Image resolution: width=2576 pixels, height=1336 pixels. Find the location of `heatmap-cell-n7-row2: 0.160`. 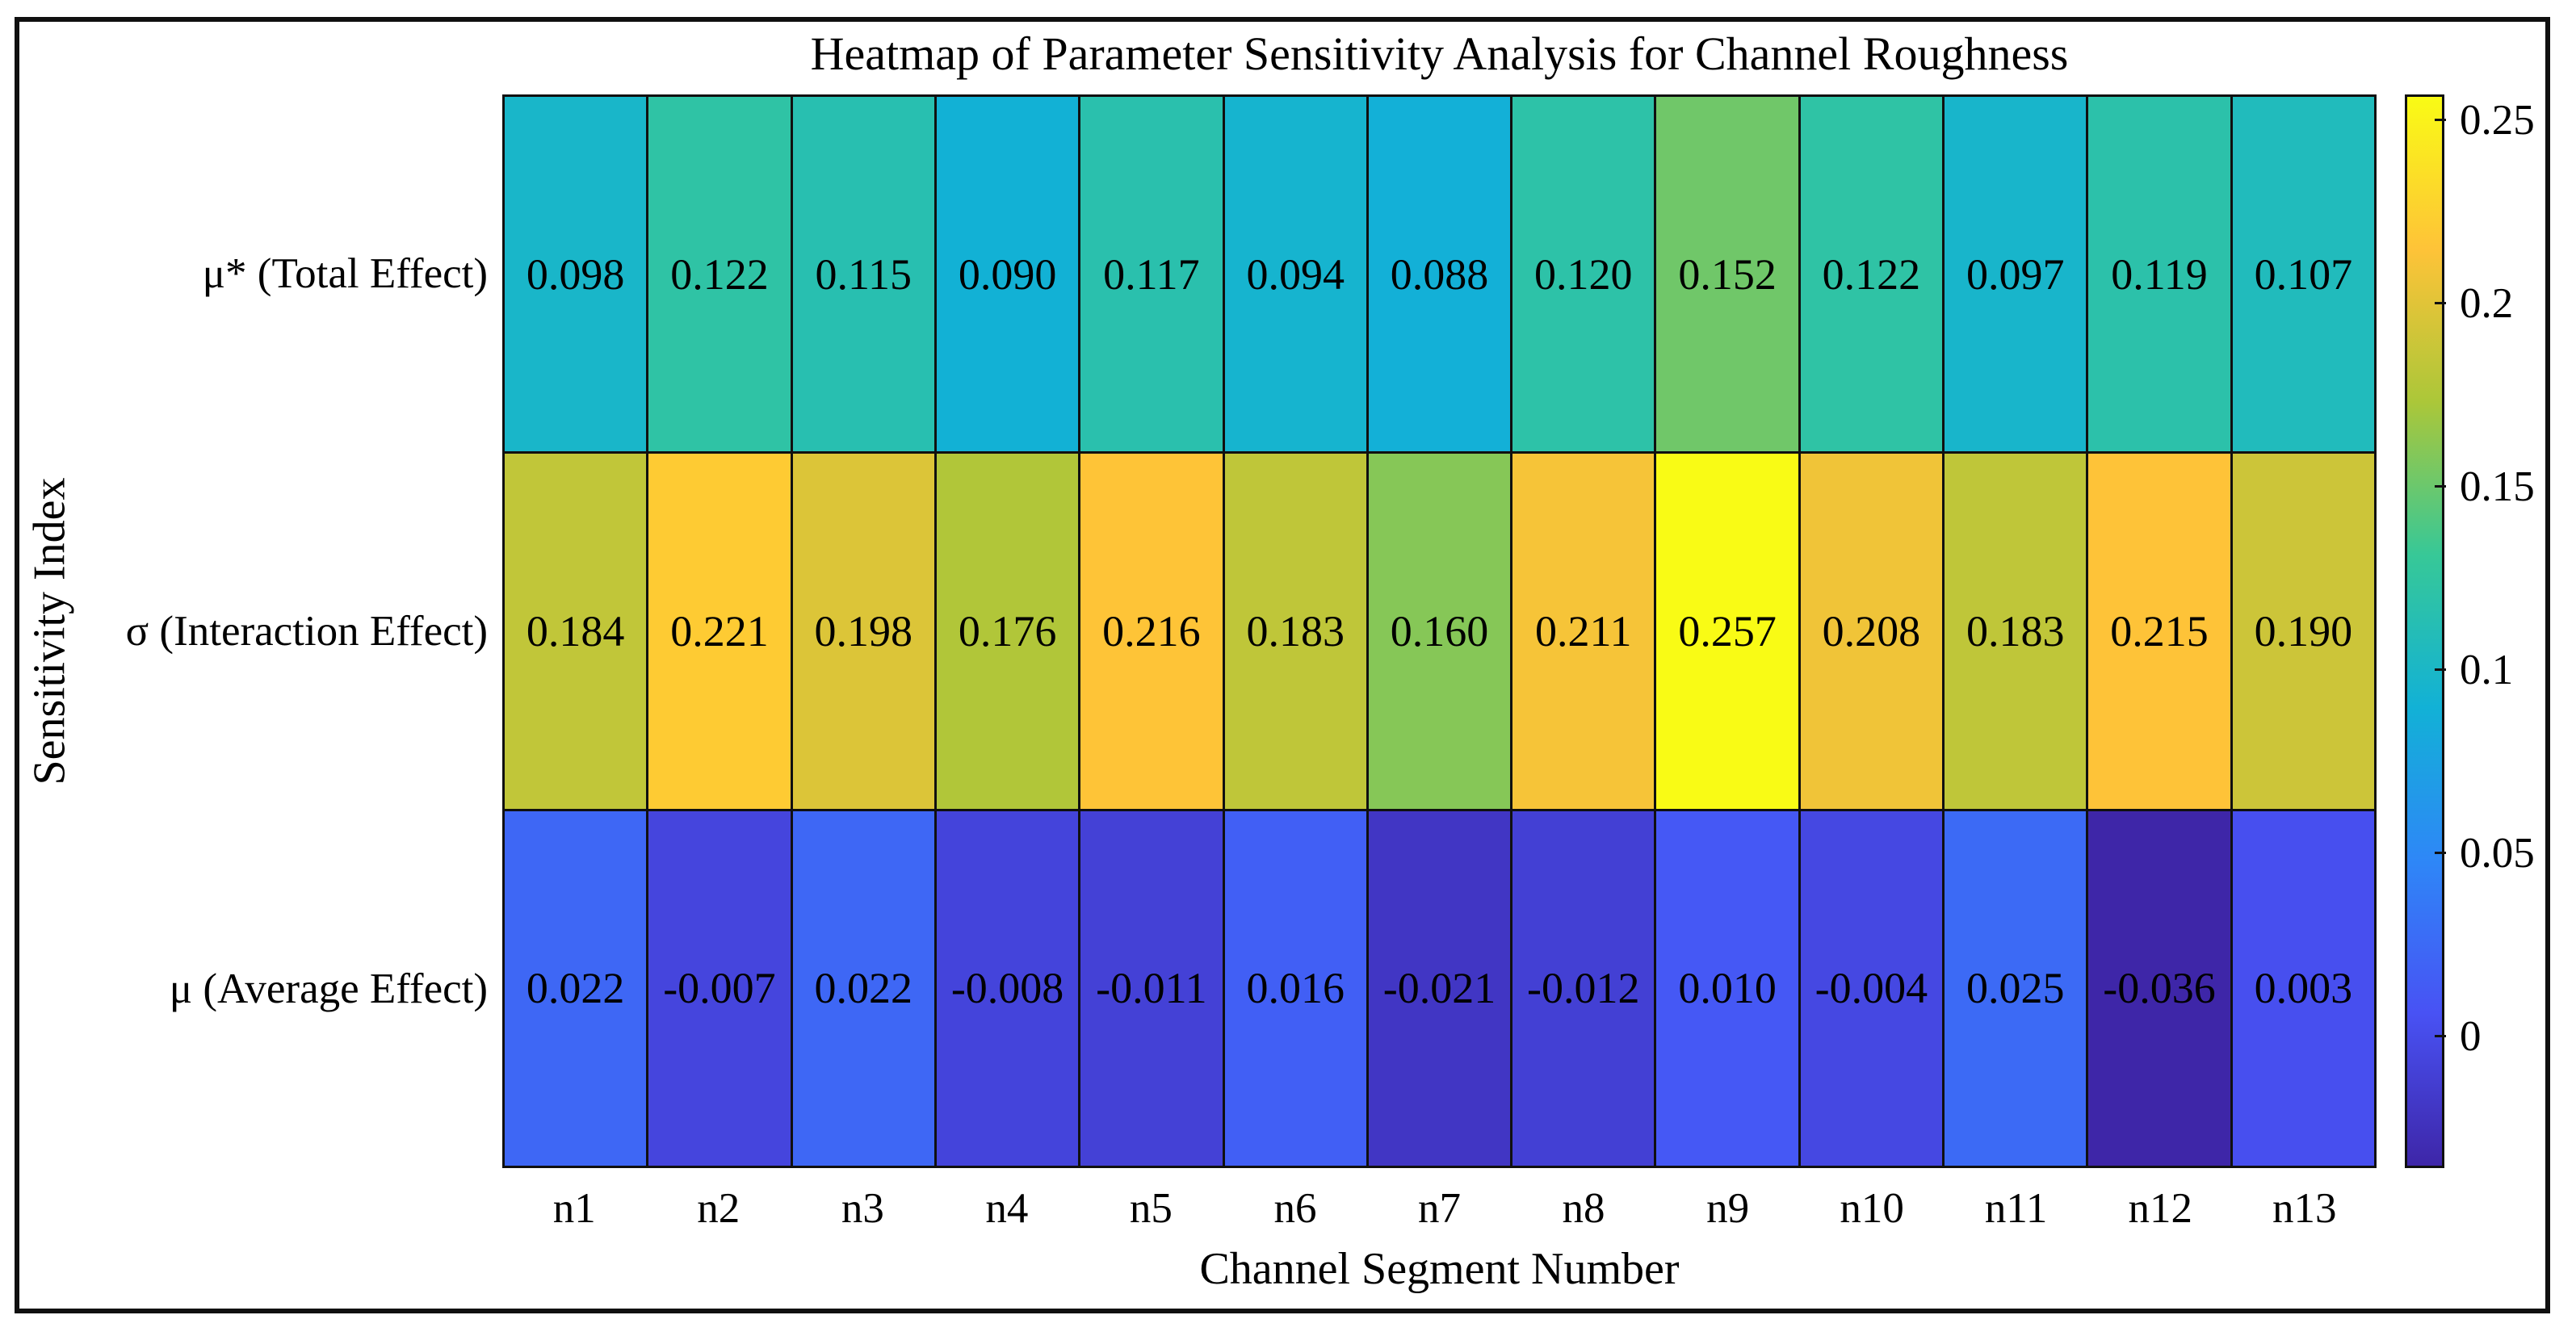

heatmap-cell-n7-row2: 0.160 is located at coordinates (1439, 631).